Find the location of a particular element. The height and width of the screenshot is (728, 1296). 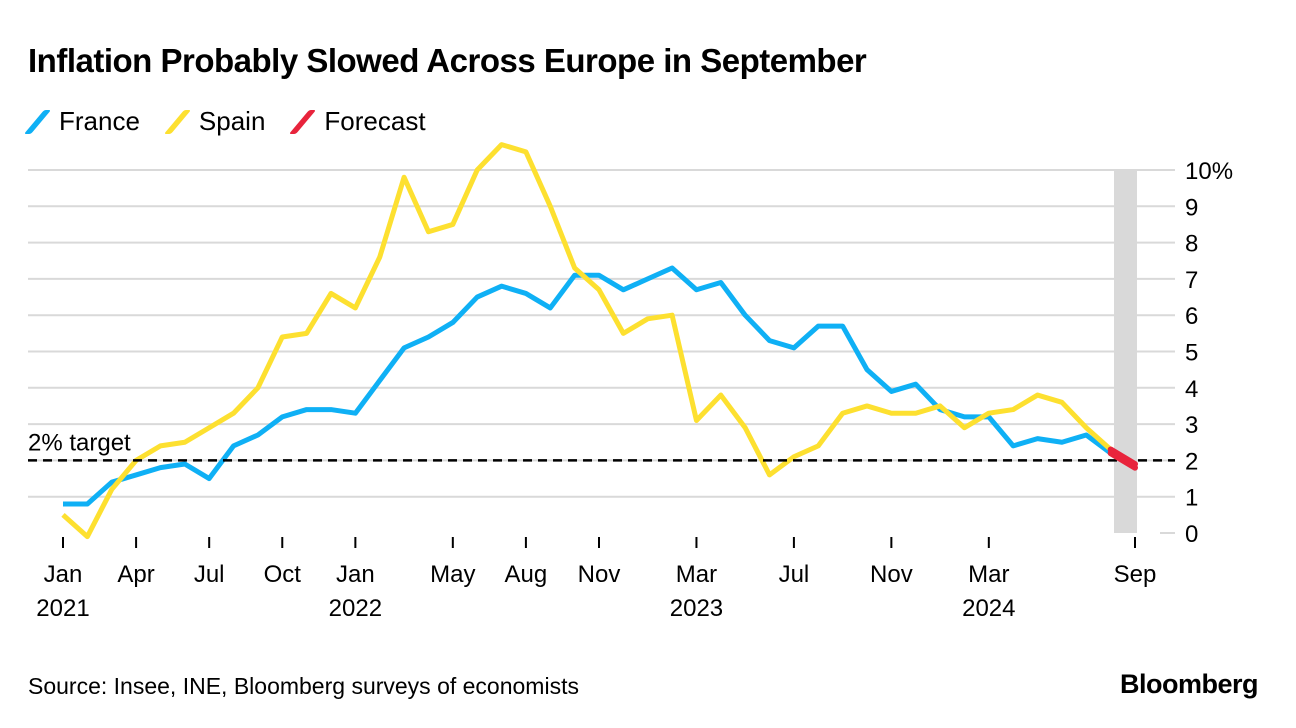

y-tick-label: 9 is located at coordinates (1191, 207).